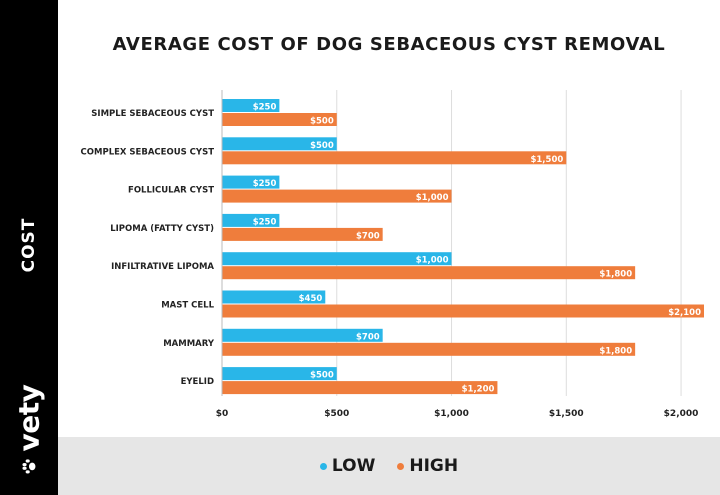 This screenshot has width=720, height=495. I want to click on brand-logo: vety, so click(29, 430).